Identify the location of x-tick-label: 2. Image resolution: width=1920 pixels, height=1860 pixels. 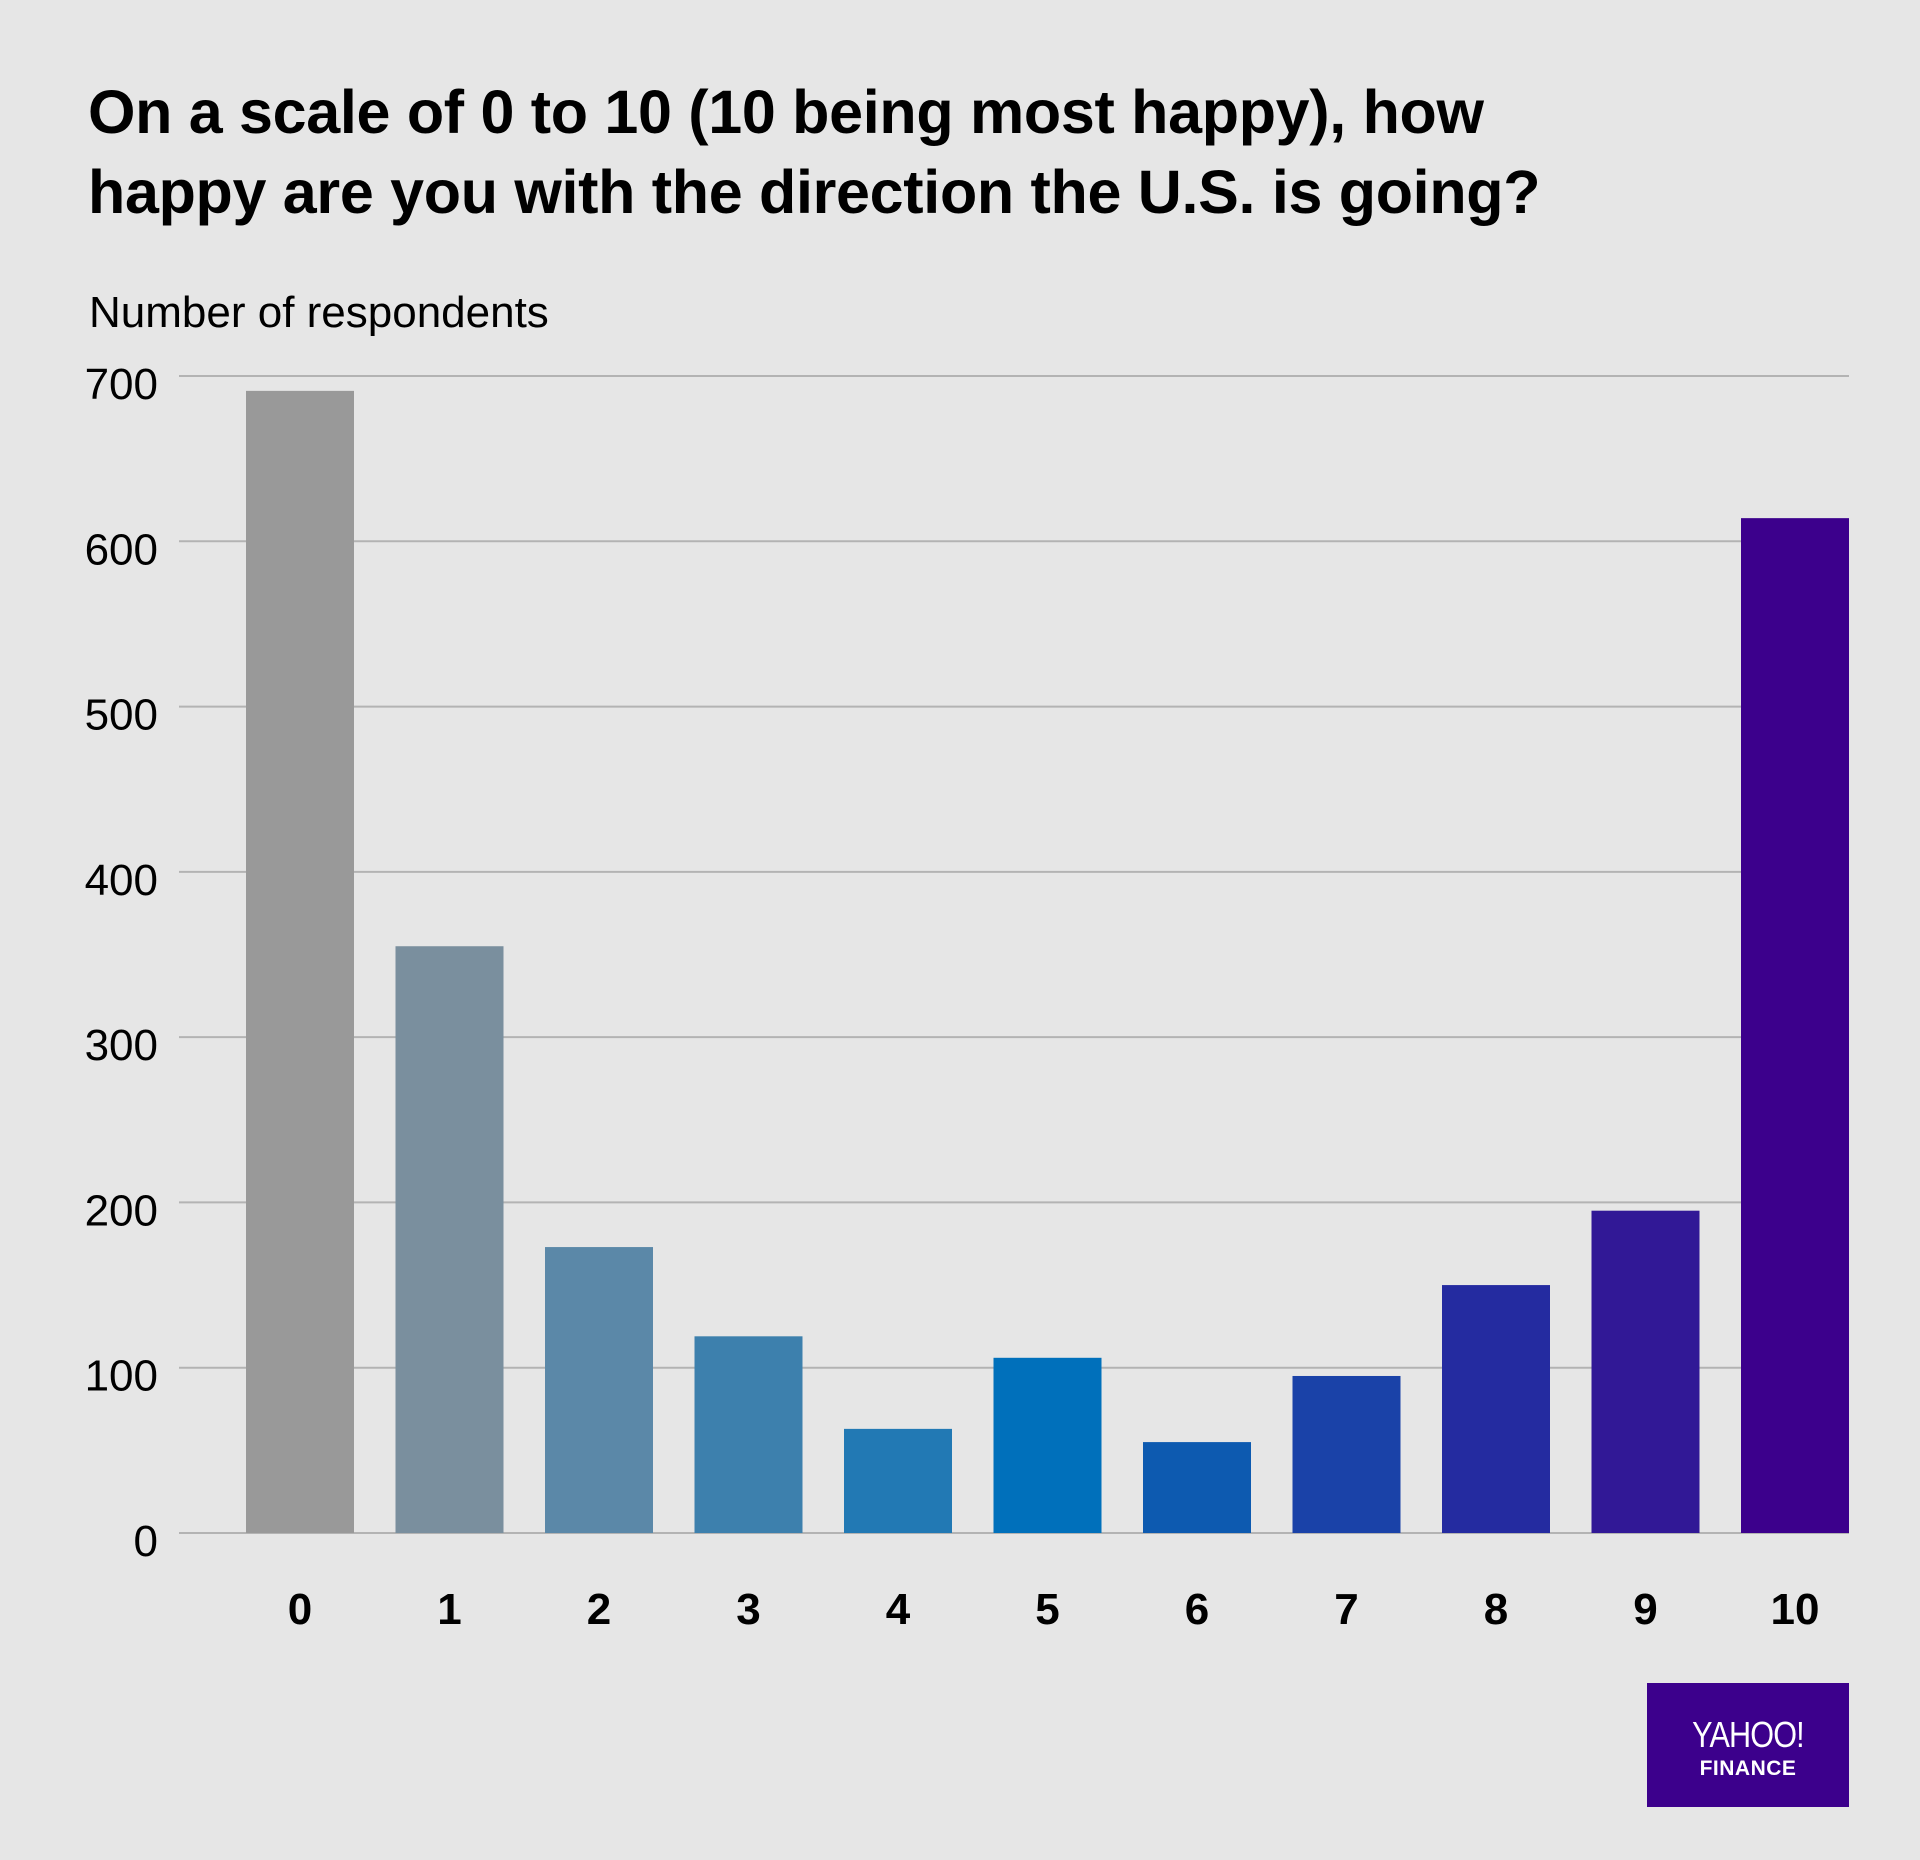
(599, 1609).